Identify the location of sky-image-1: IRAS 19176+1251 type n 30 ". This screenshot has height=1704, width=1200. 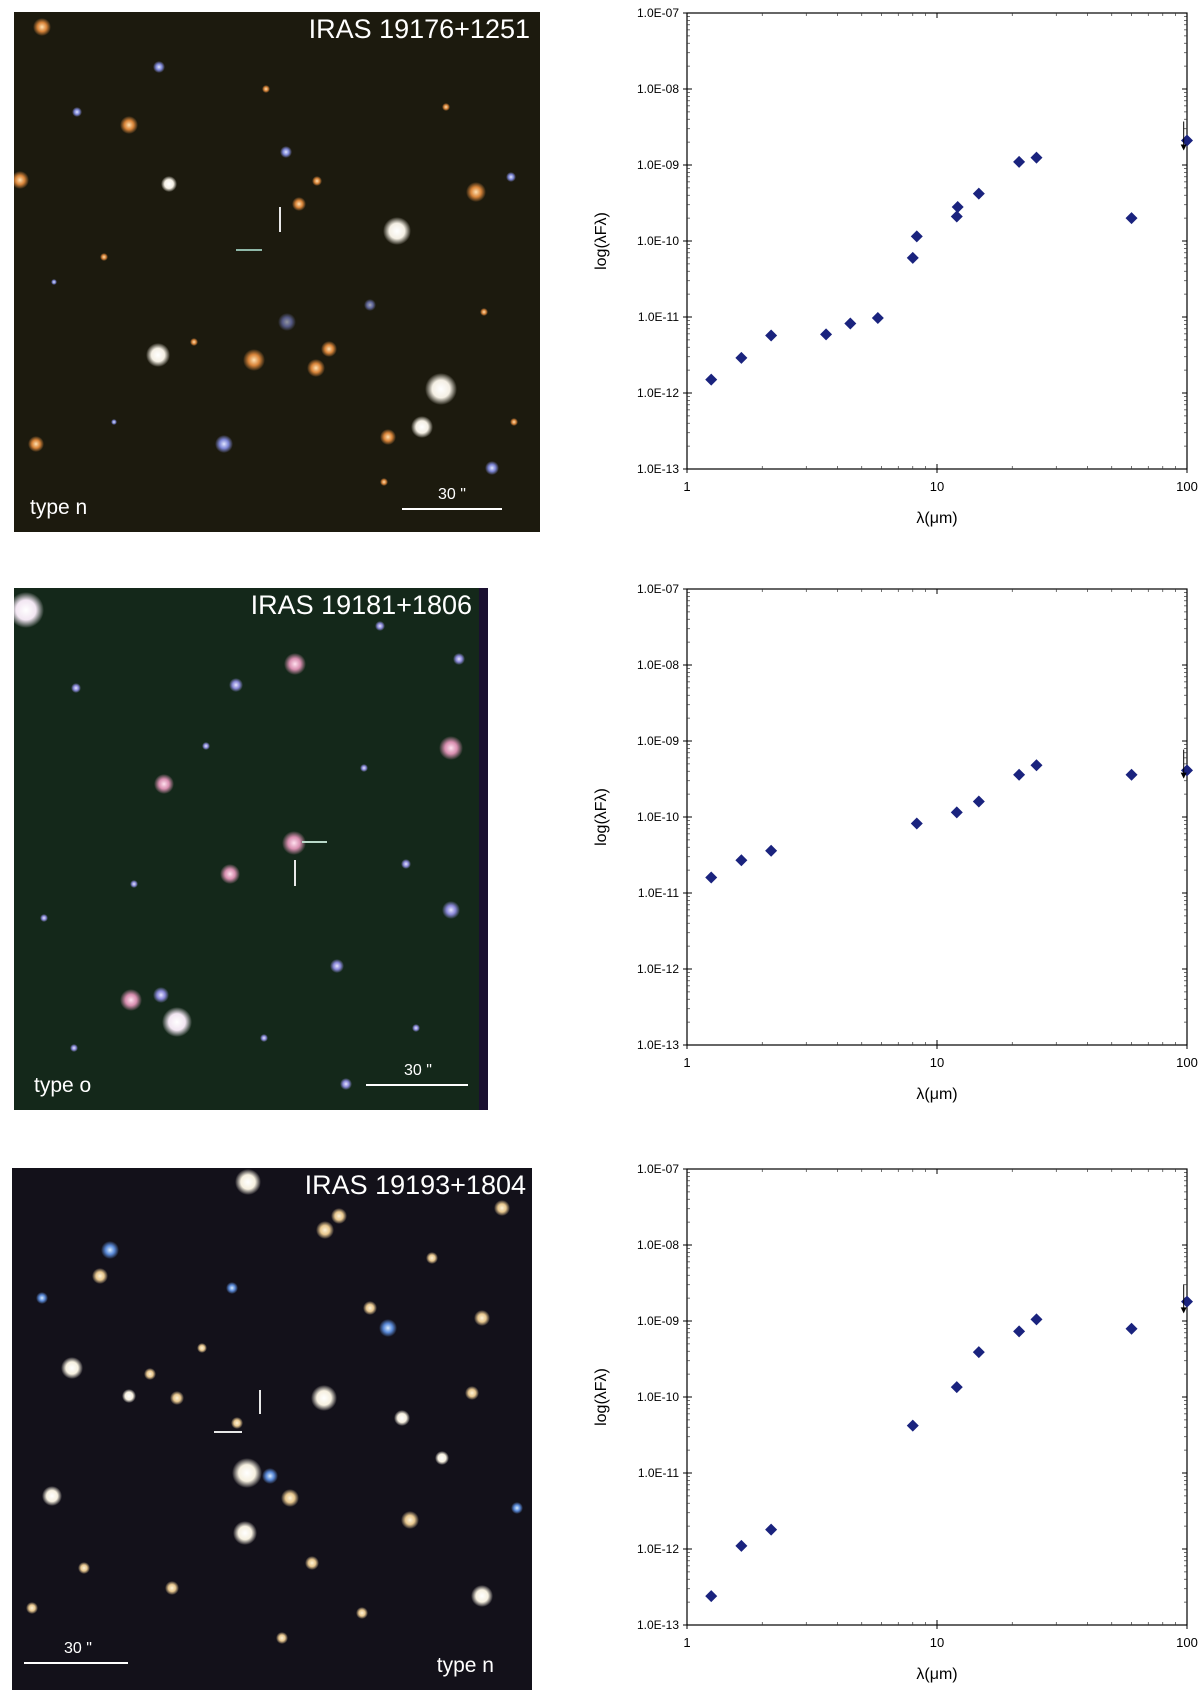
(277, 272).